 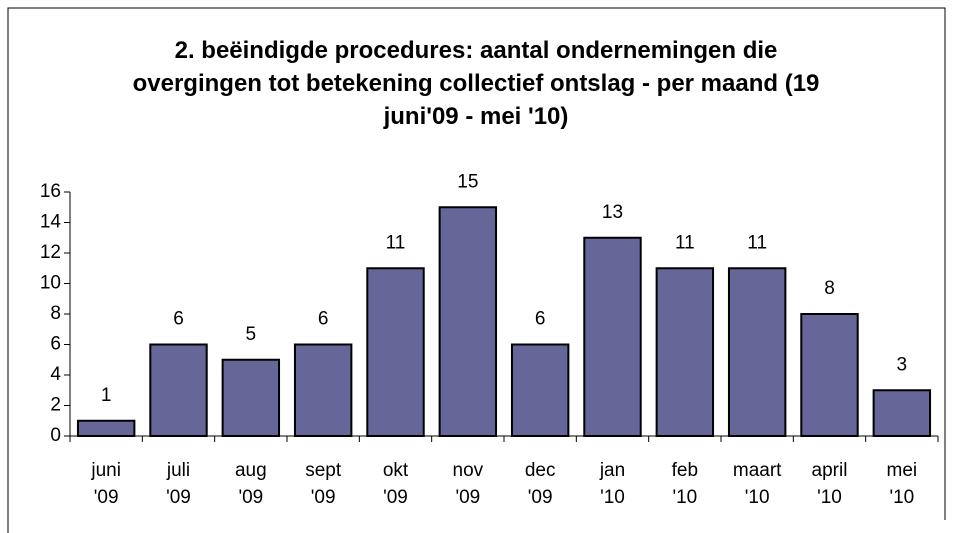 What do you see at coordinates (395, 484) in the screenshot?
I see `x-tick-label: okt '09` at bounding box center [395, 484].